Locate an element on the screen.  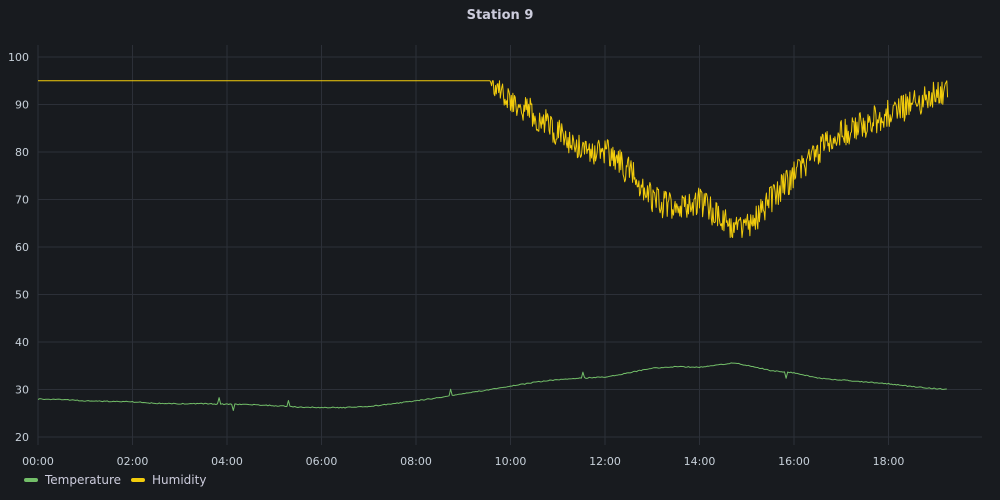
x-tick-label-1800: 18:00 is located at coordinates (889, 461).